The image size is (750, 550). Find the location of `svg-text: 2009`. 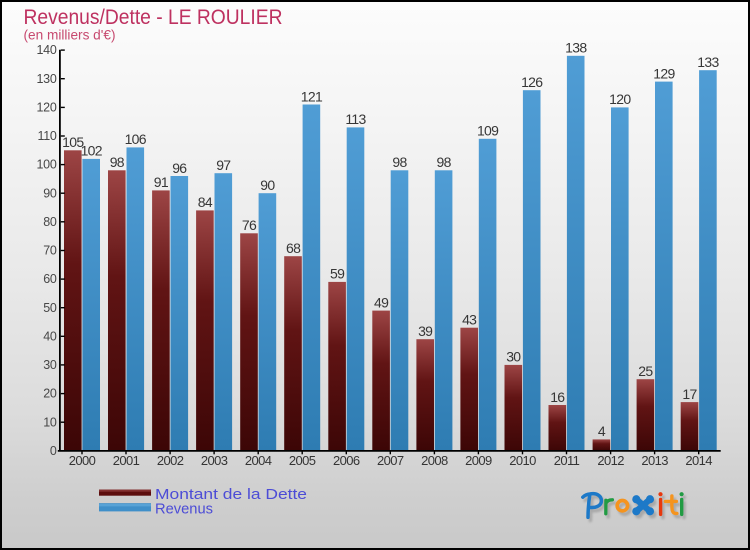

svg-text: 2009 is located at coordinates (478, 460).